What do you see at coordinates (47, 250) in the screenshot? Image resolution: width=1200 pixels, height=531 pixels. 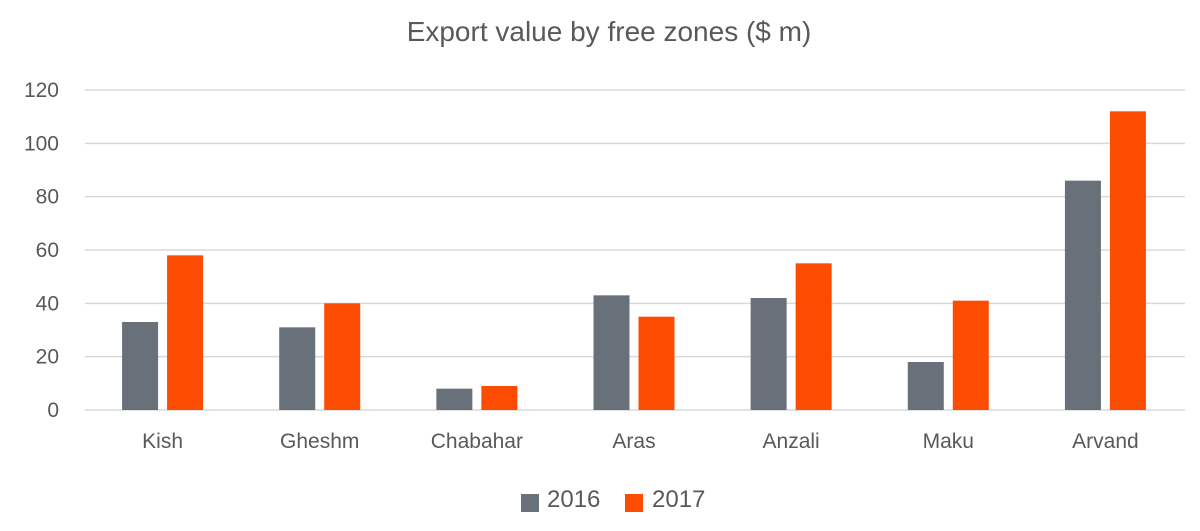 I see `y-tick-label: 60` at bounding box center [47, 250].